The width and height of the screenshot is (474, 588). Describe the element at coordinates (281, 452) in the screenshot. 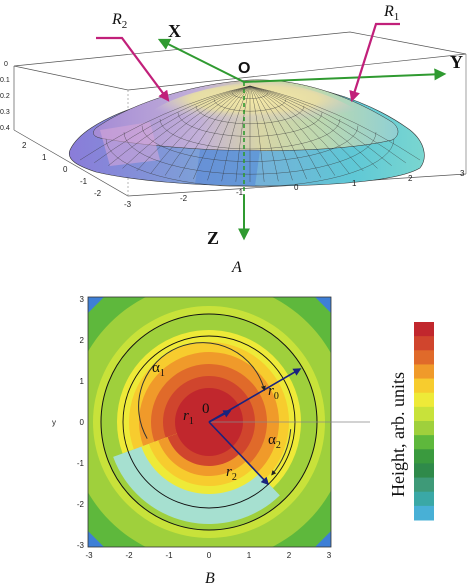

I see `alpha2-arc` at that location.